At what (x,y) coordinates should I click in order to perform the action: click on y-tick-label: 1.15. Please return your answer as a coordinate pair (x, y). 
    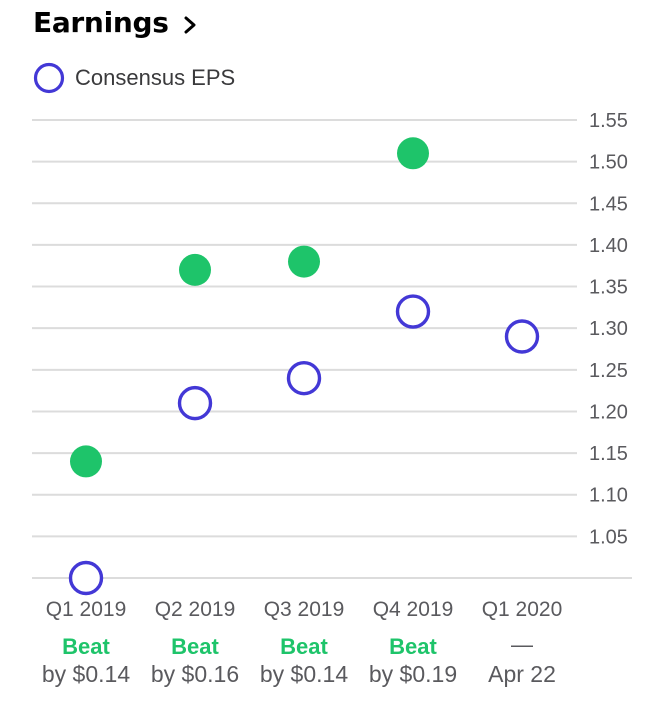
    Looking at the image, I should click on (608, 454).